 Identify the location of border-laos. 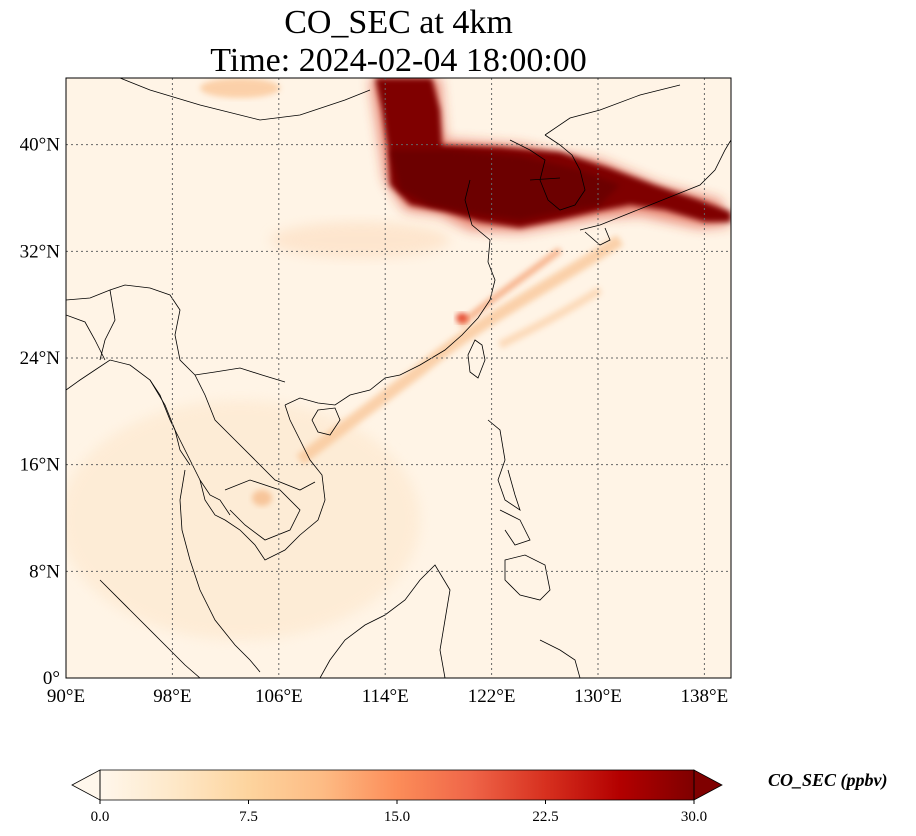
(255, 432).